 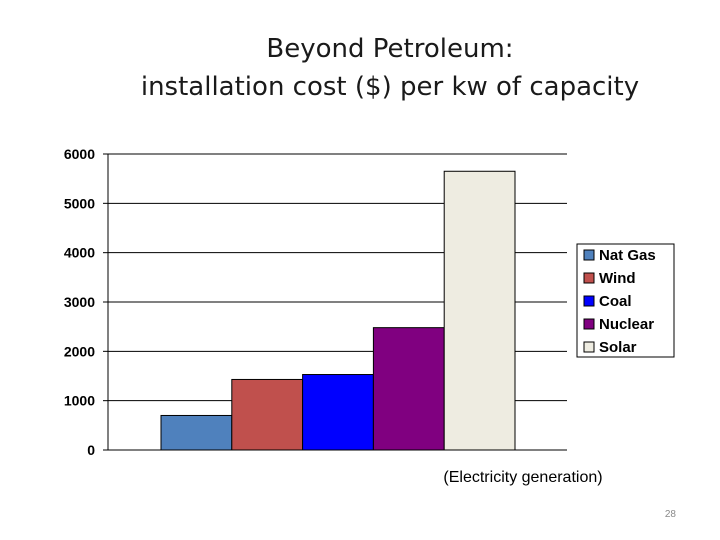 What do you see at coordinates (618, 347) in the screenshot?
I see `legend-label-solar: Solar` at bounding box center [618, 347].